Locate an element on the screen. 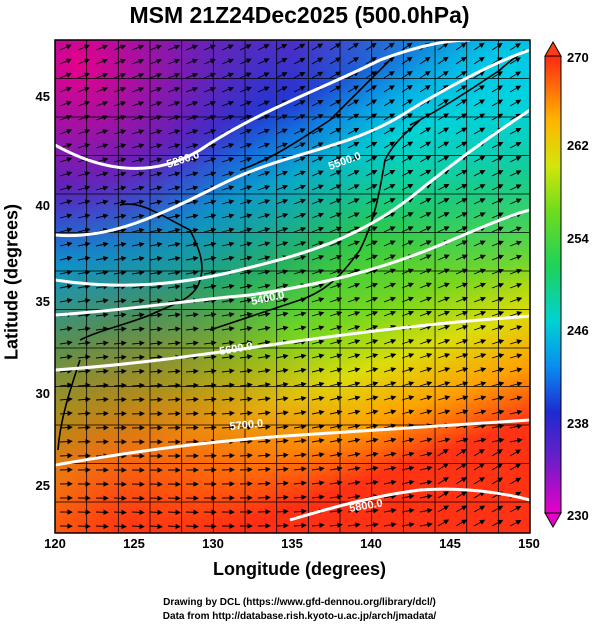 This screenshot has height=625, width=599. x-tick-label: 150 is located at coordinates (529, 543).